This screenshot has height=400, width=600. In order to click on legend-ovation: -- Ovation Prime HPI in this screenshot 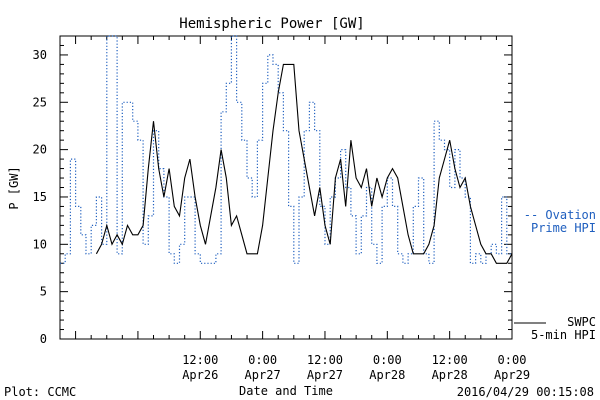, I will do `click(560, 221)`.